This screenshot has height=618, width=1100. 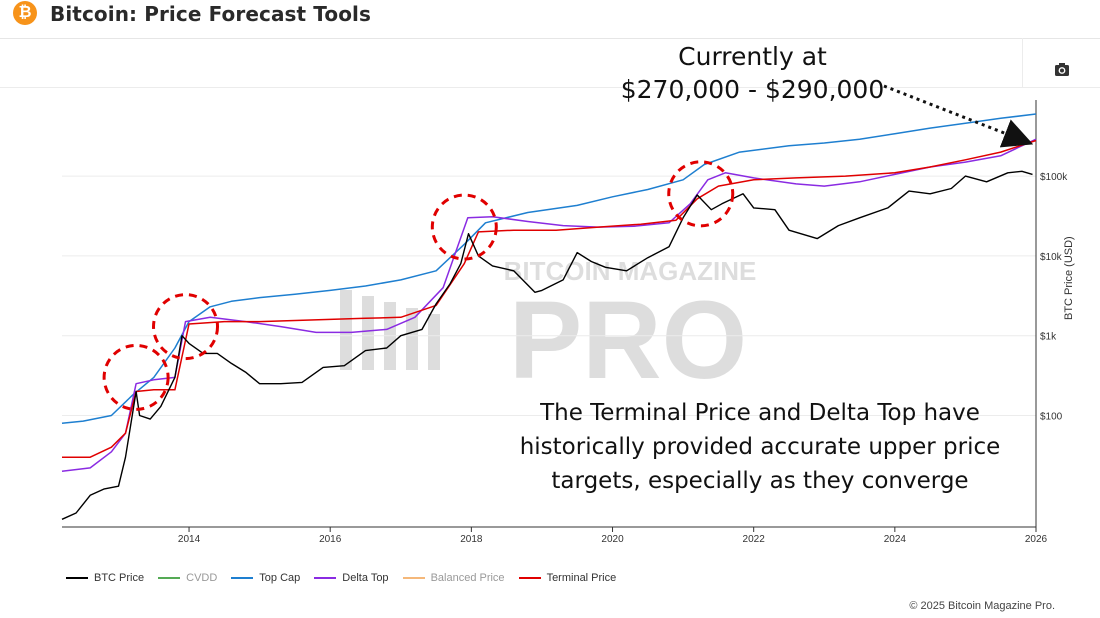 What do you see at coordinates (550, 87) in the screenshot?
I see `toolbar-bottom-border` at bounding box center [550, 87].